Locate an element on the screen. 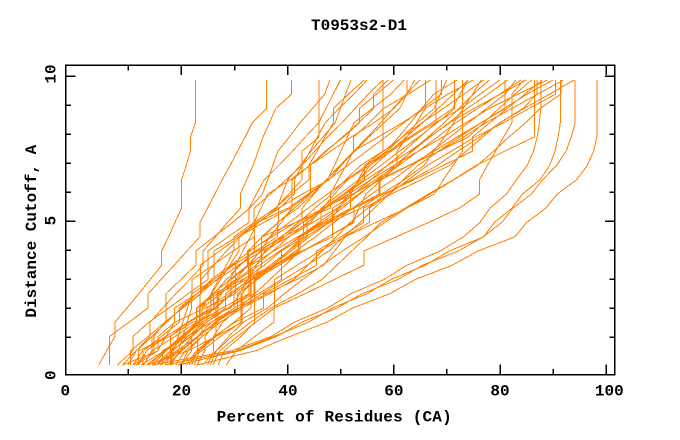 The width and height of the screenshot is (680, 440). svg-text: 60 is located at coordinates (393, 392).